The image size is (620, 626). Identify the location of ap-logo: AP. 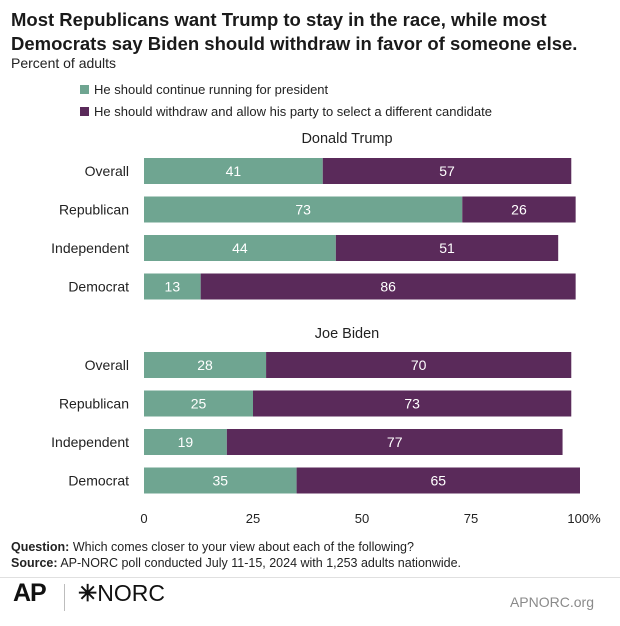
(30, 593).